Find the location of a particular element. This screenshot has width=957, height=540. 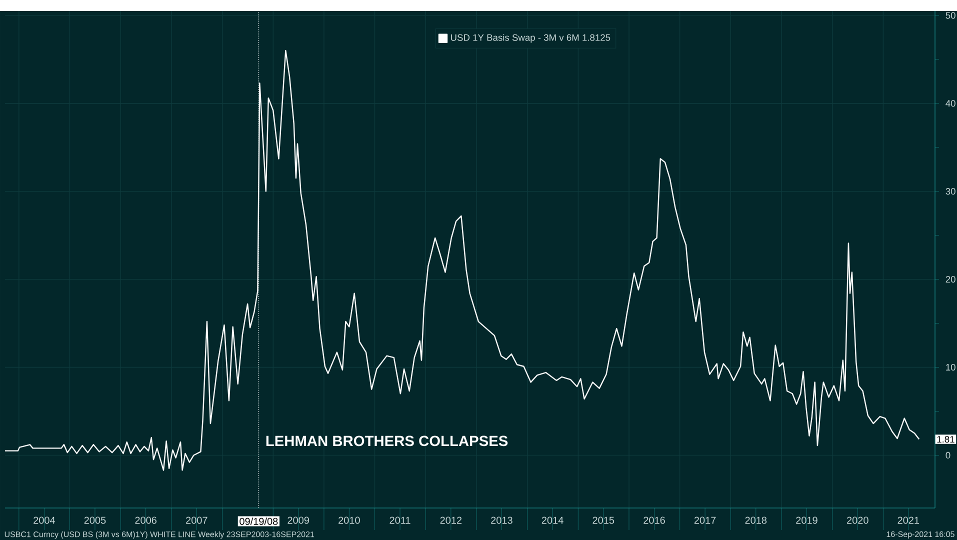

text: USBC1 Curncy (USD BS (3M vs 6M)1Y) WHITE LINE Weekly 23SEP2003-16SEP2021 is located at coordinates (159, 535).